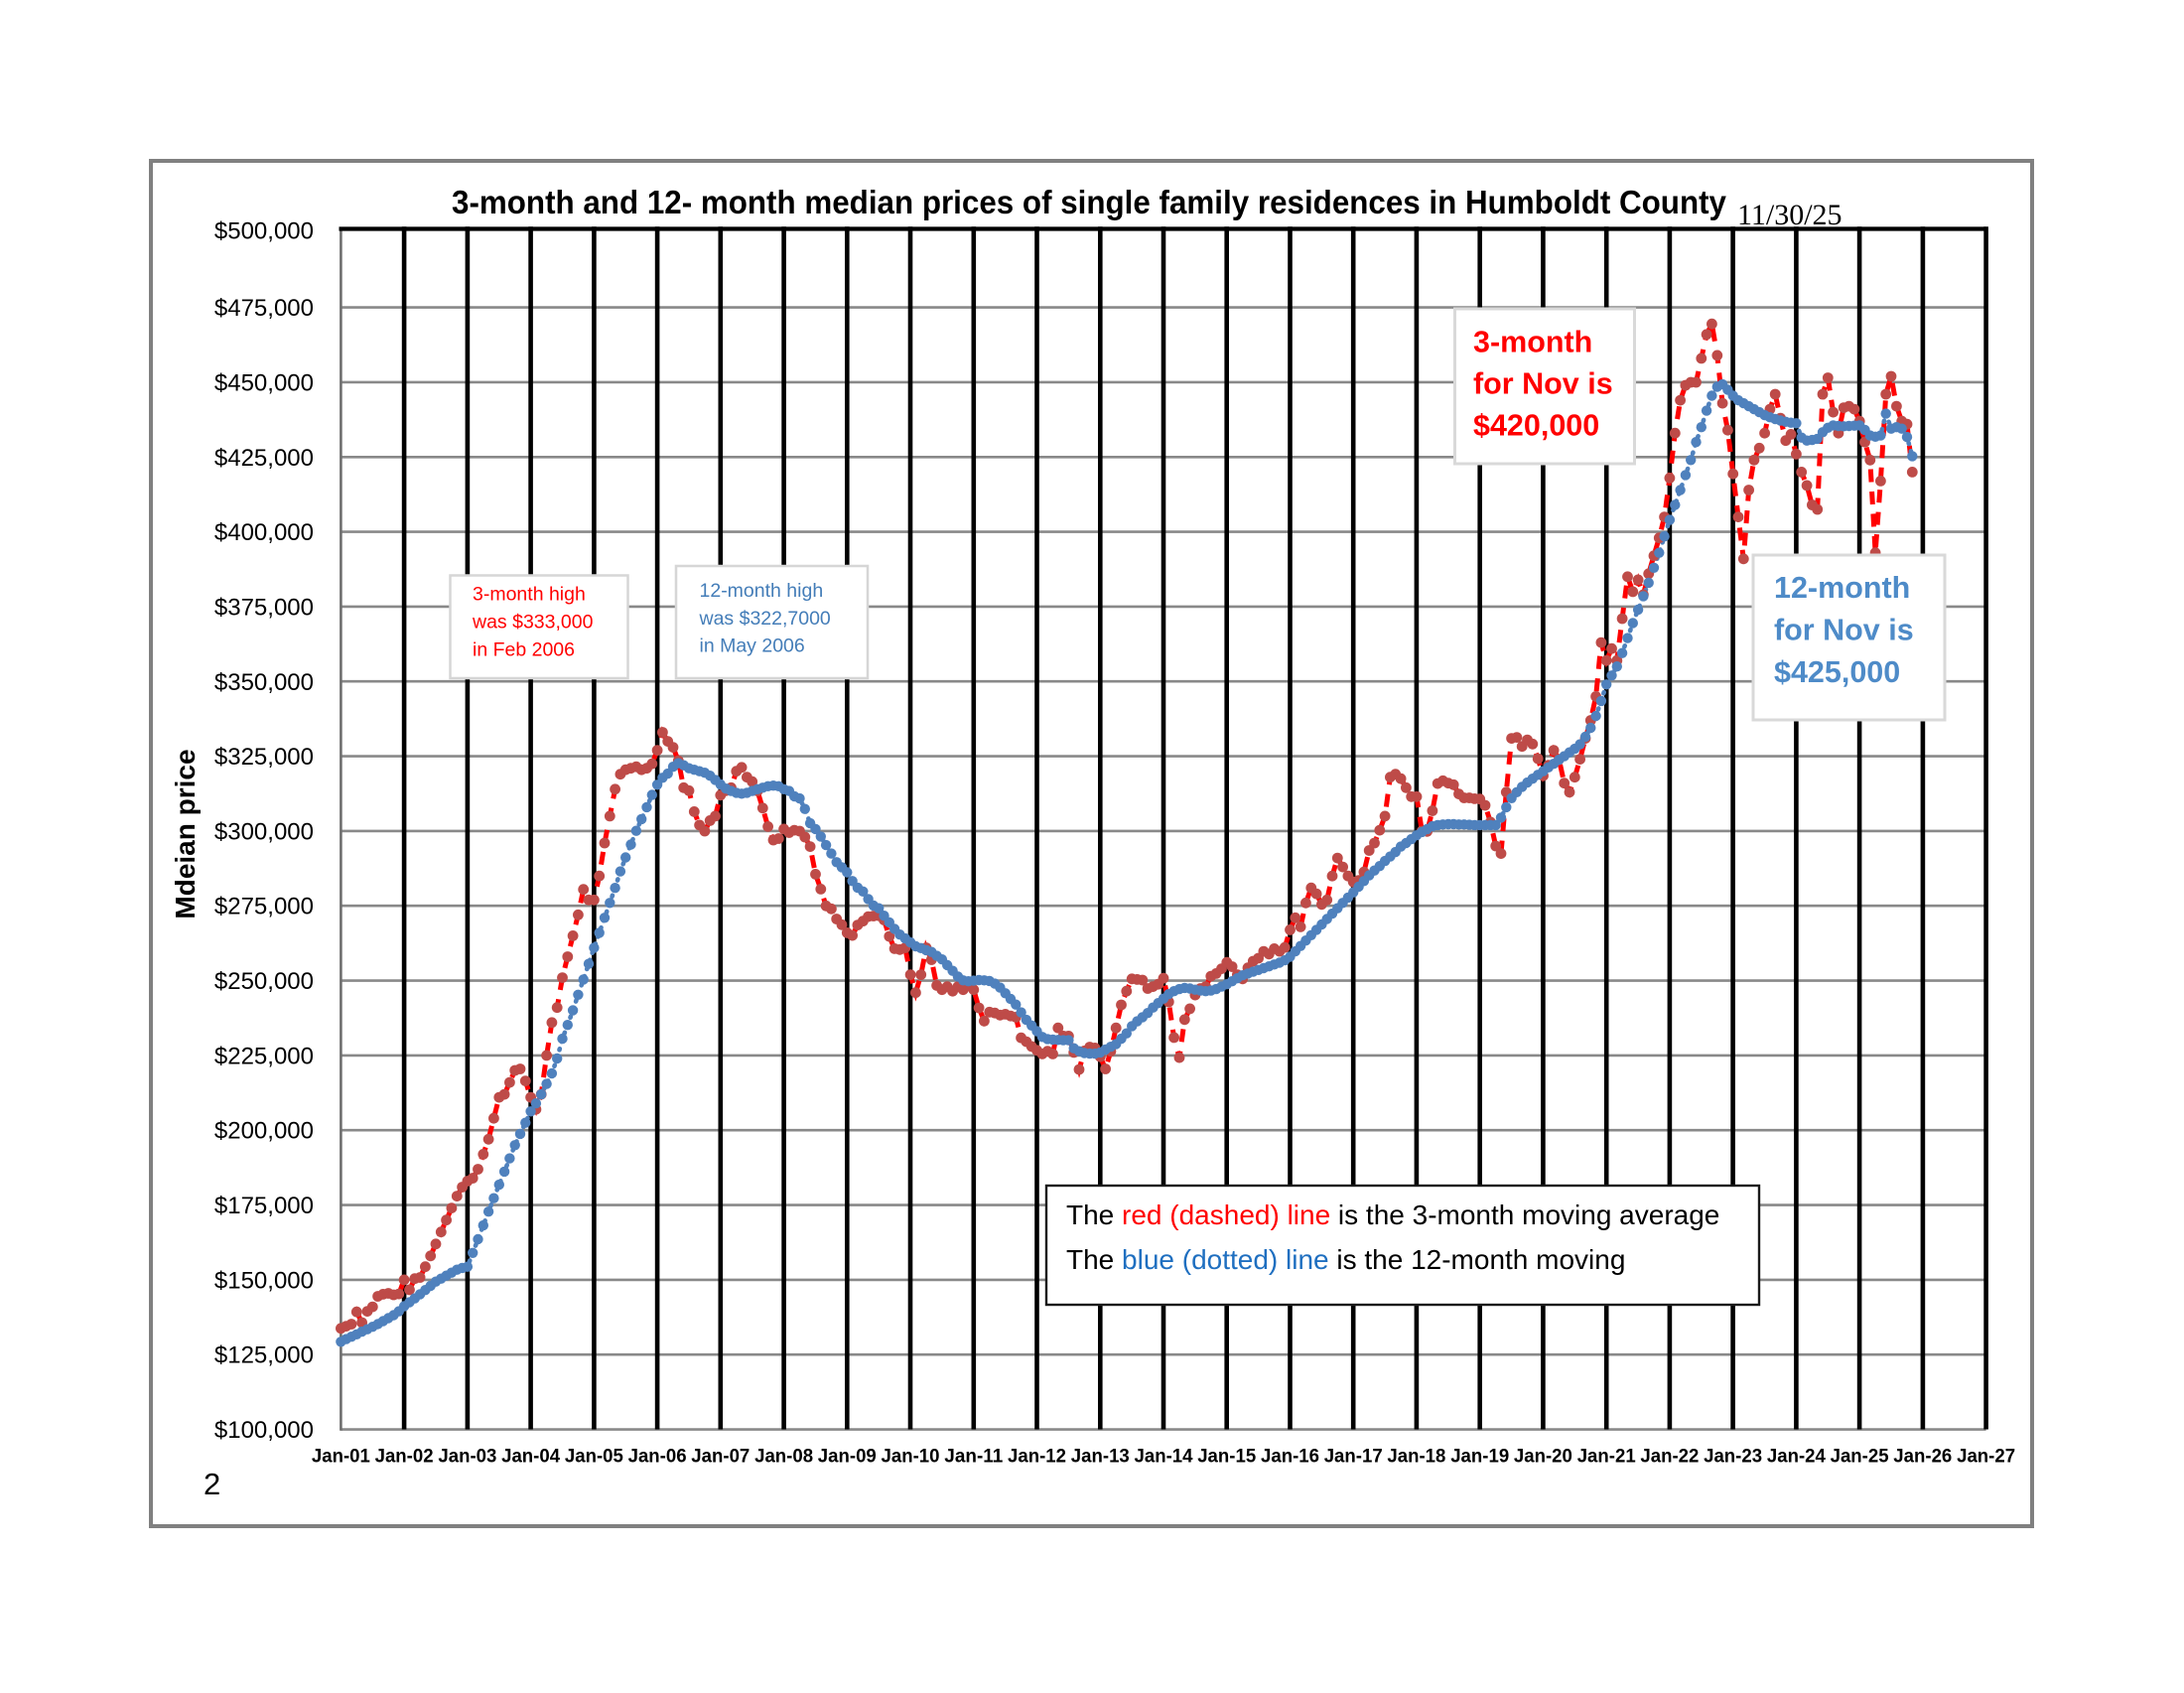 The image size is (2184, 1693). What do you see at coordinates (533, 623) in the screenshot?
I see `svg-text: was $333,000` at bounding box center [533, 623].